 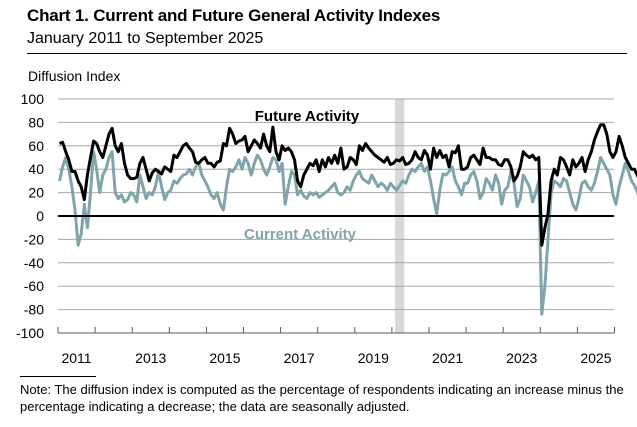 I want to click on y-tick-label: -40, so click(x=34, y=263).